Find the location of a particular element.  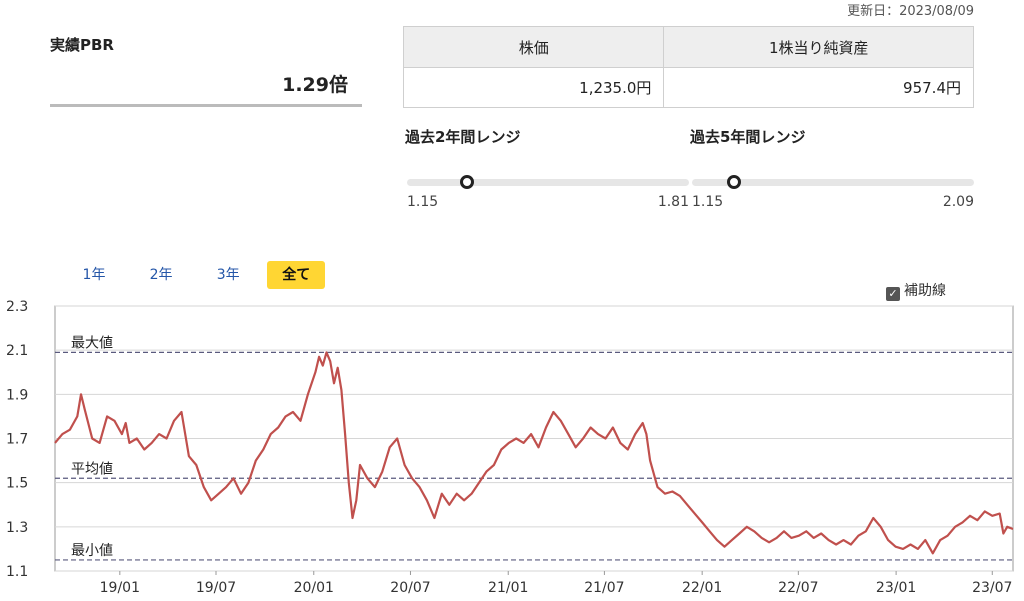

reference-line-label: 最小値 is located at coordinates (92, 551).